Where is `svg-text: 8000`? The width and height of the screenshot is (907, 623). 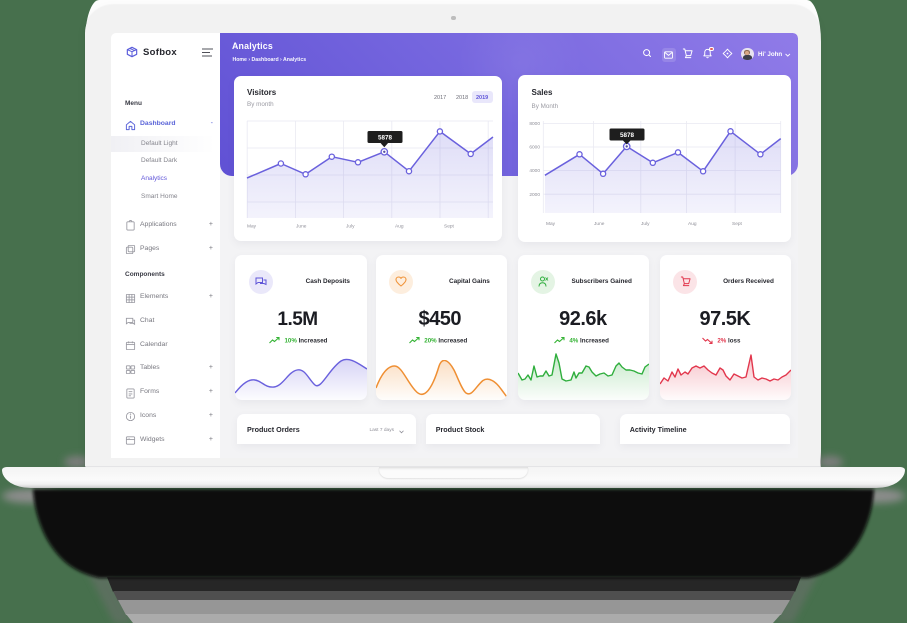
svg-text: 8000 is located at coordinates (534, 124).